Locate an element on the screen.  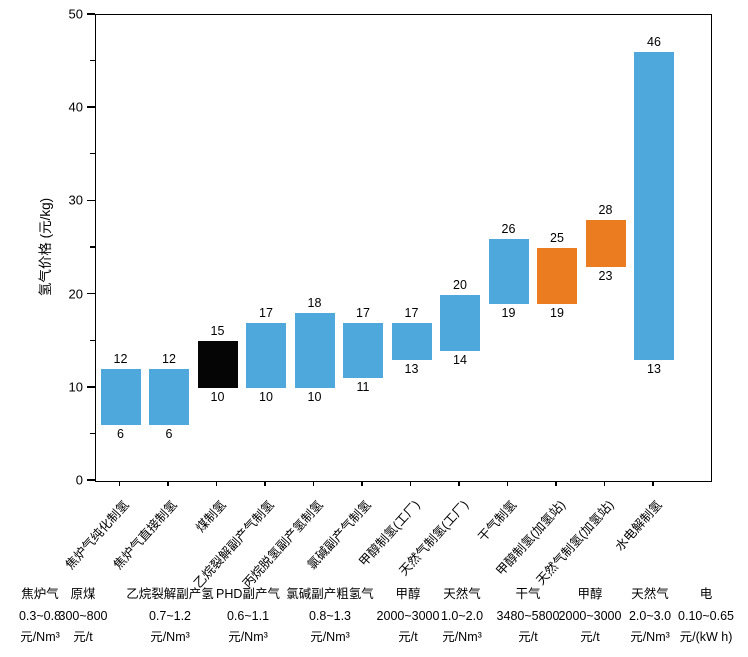
footnote-feedstock-name: PHD副产气 is located at coordinates (248, 594).